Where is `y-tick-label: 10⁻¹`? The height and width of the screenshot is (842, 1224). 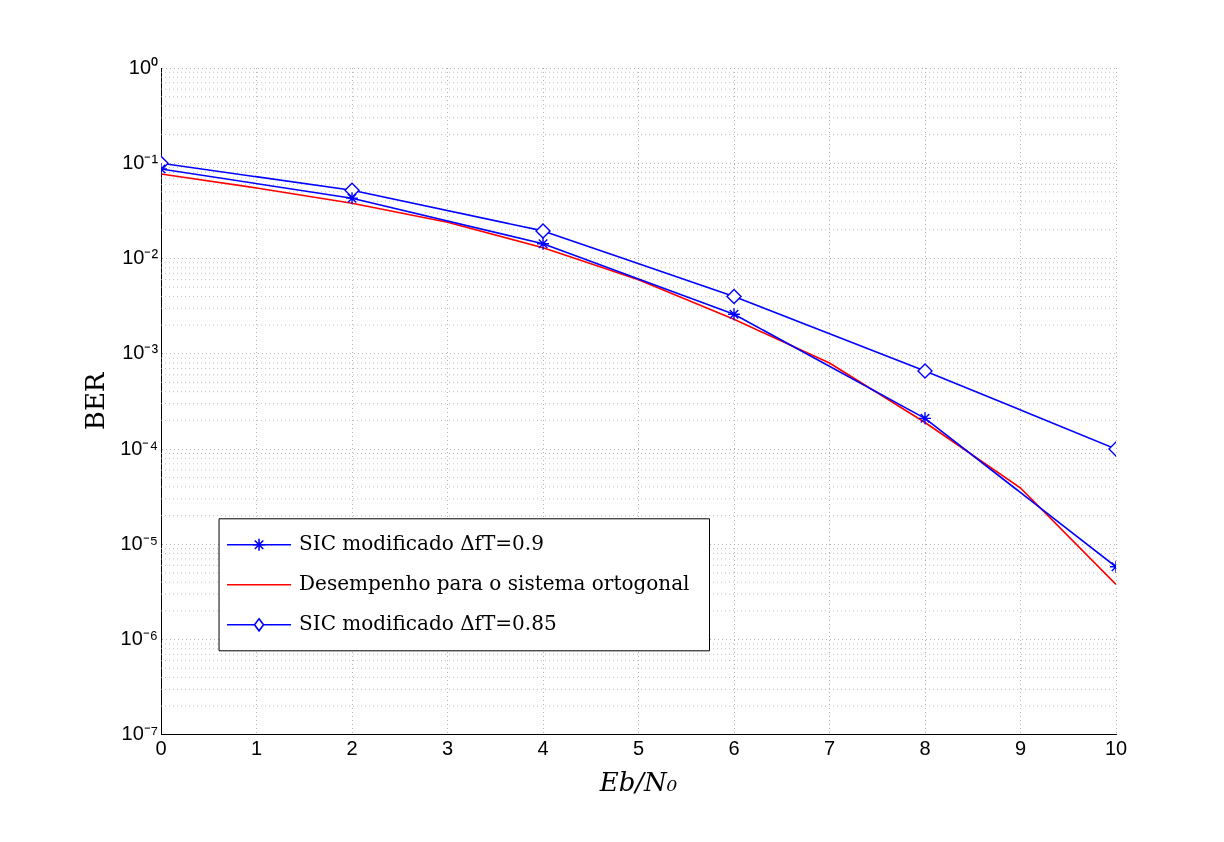
y-tick-label: 10⁻¹ is located at coordinates (140, 161).